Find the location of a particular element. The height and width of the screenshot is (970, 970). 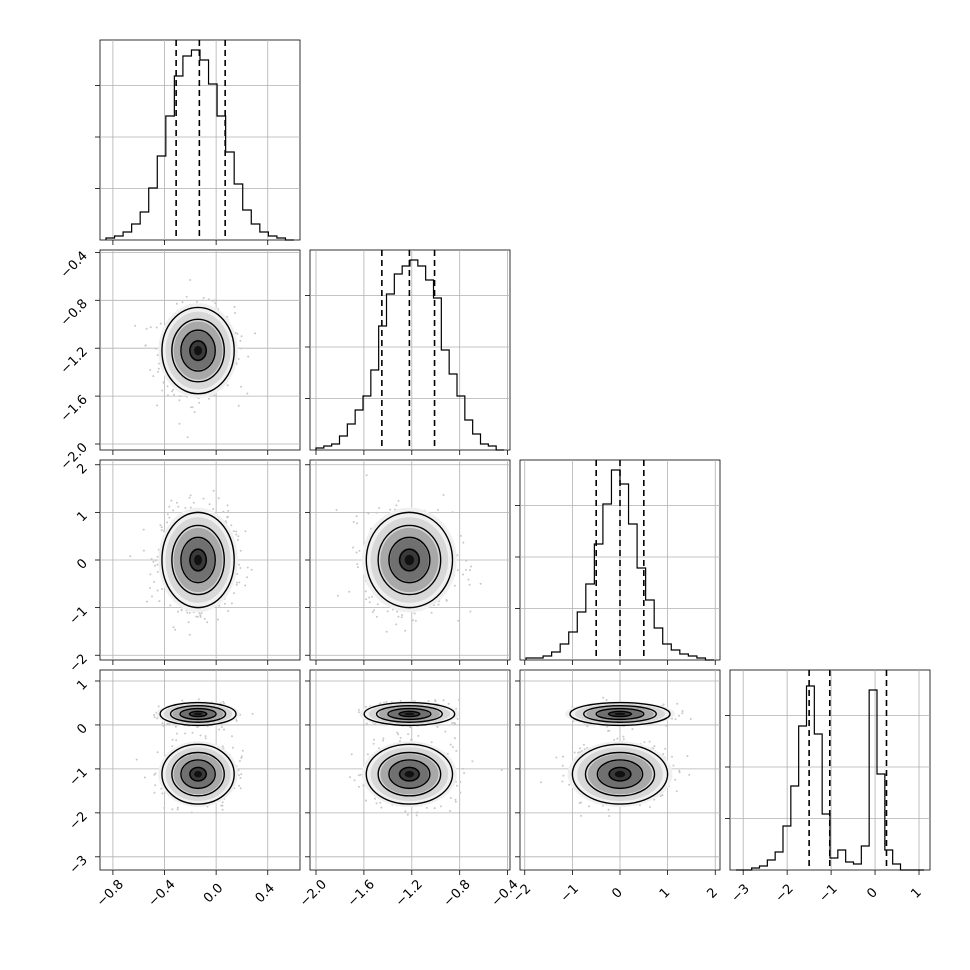

y-tick-label: −3 is located at coordinates (79, 865).